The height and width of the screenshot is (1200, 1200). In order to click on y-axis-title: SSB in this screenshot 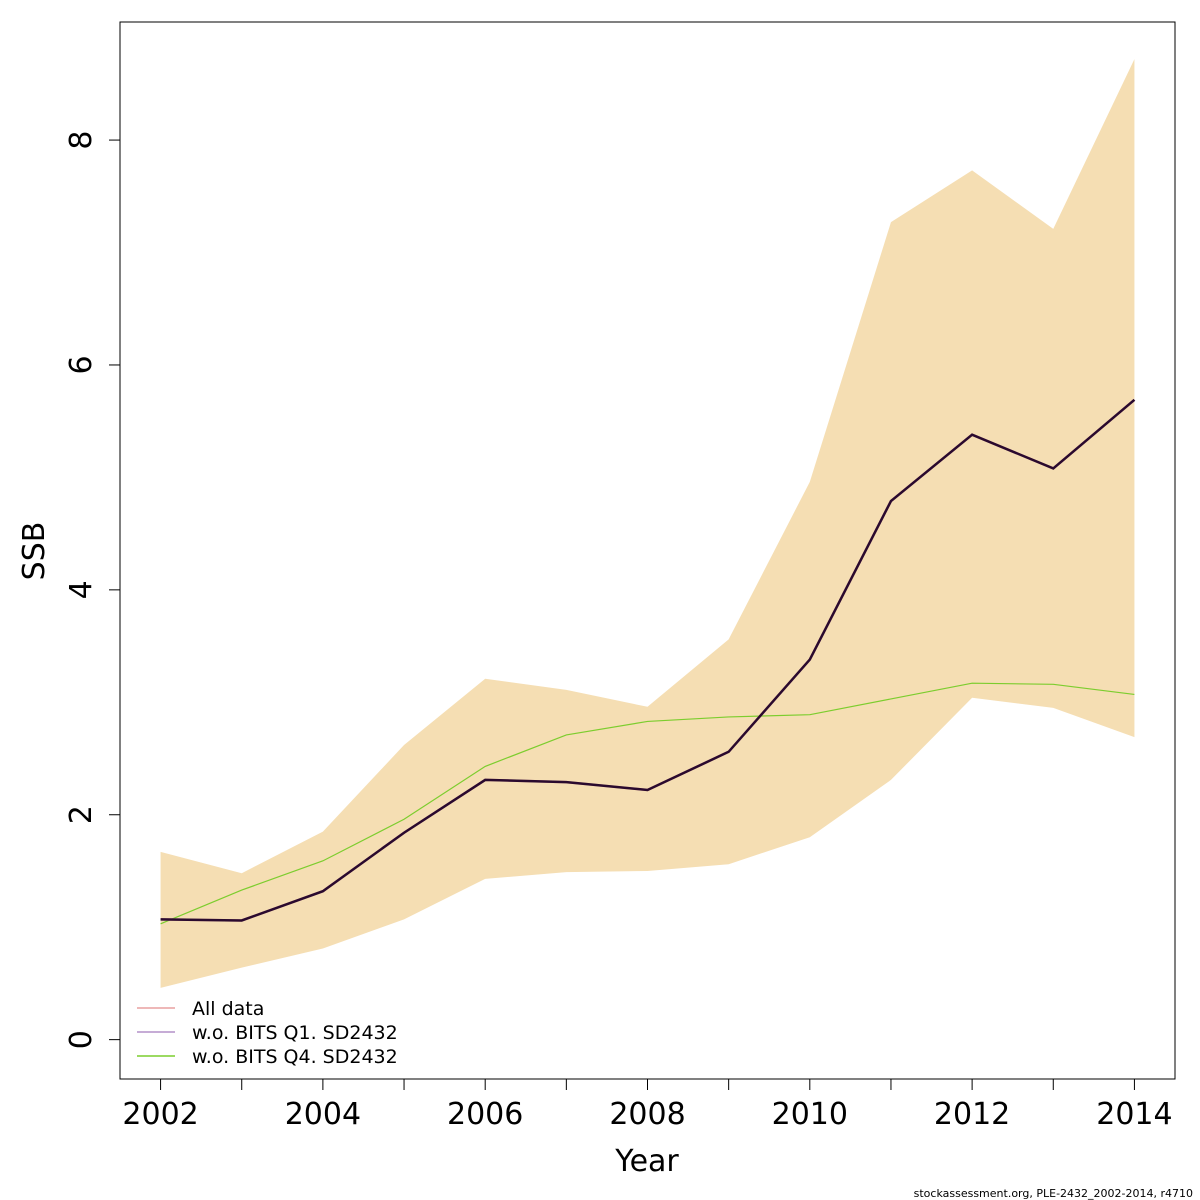, I will do `click(34, 551)`.